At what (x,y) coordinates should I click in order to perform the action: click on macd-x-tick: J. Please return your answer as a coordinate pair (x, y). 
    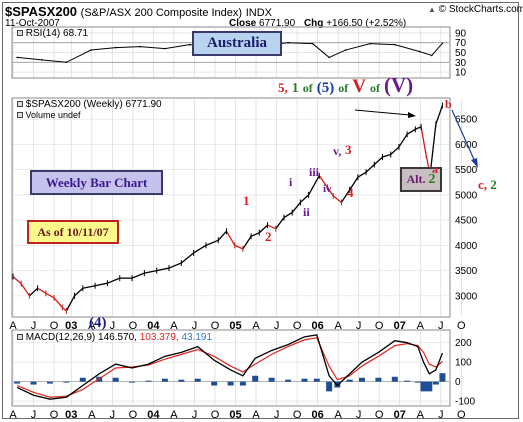
    Looking at the image, I should click on (277, 415).